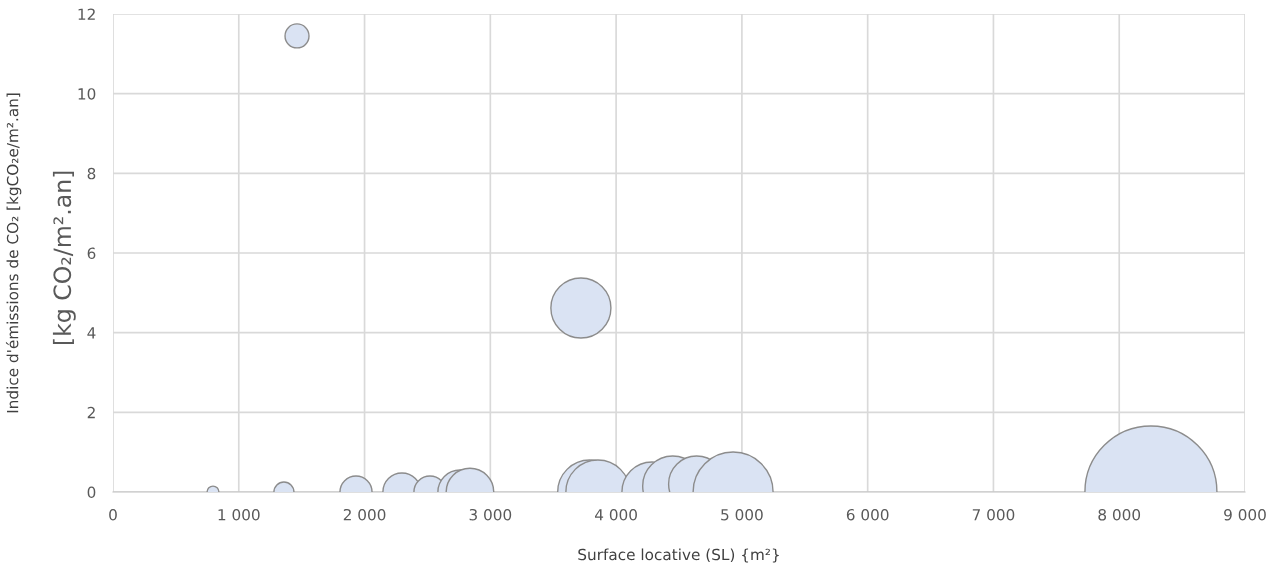 The image size is (1287, 573). What do you see at coordinates (1245, 514) in the screenshot?
I see `x-tick-label: 9 000` at bounding box center [1245, 514].